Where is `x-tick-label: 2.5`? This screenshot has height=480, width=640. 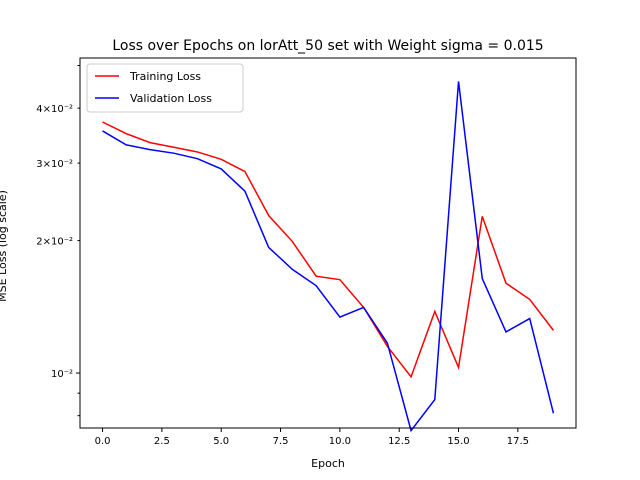
x-tick-label: 2.5 is located at coordinates (162, 441).